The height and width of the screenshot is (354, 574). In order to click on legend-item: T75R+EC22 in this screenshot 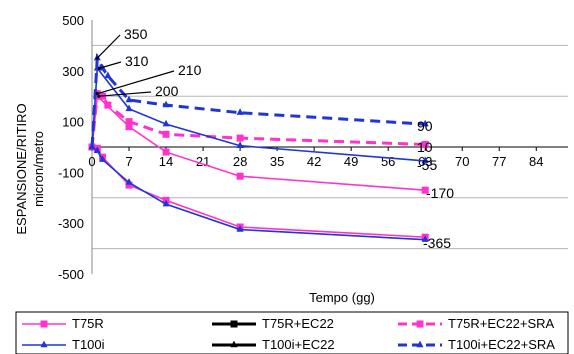, I will do `click(273, 323)`.